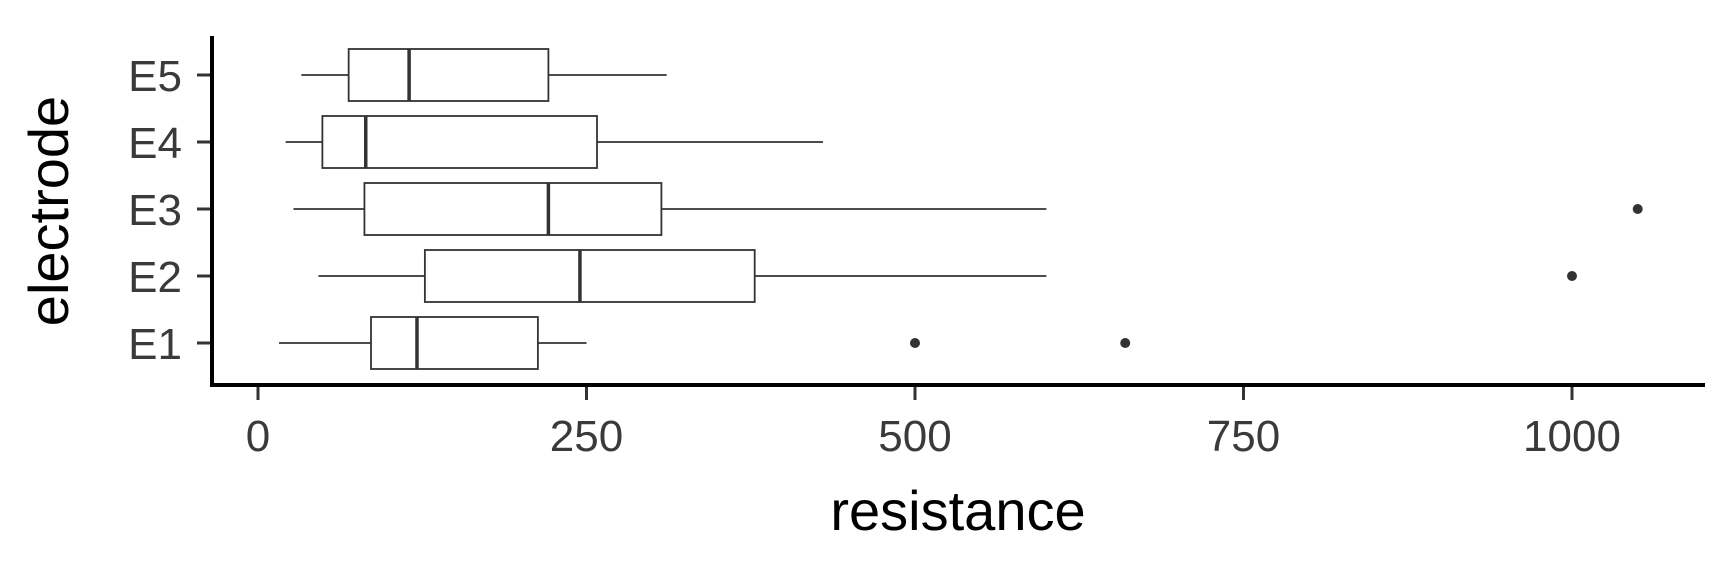 This screenshot has width=1728, height=576. Describe the element at coordinates (155, 277) in the screenshot. I see `y-tick-label-e2: E2` at that location.